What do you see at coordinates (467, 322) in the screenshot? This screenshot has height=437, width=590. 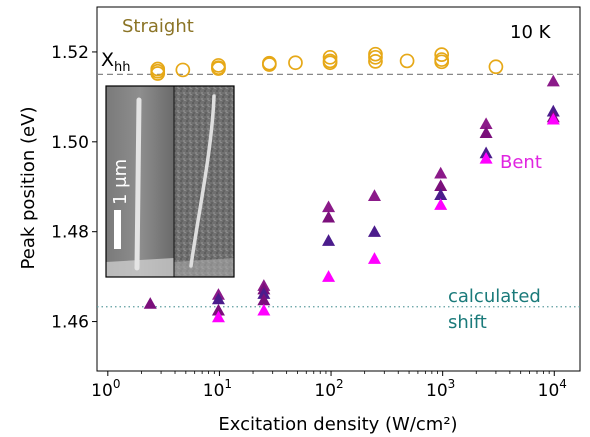 I see `calculated-shift-label-line2: shift` at bounding box center [467, 322].